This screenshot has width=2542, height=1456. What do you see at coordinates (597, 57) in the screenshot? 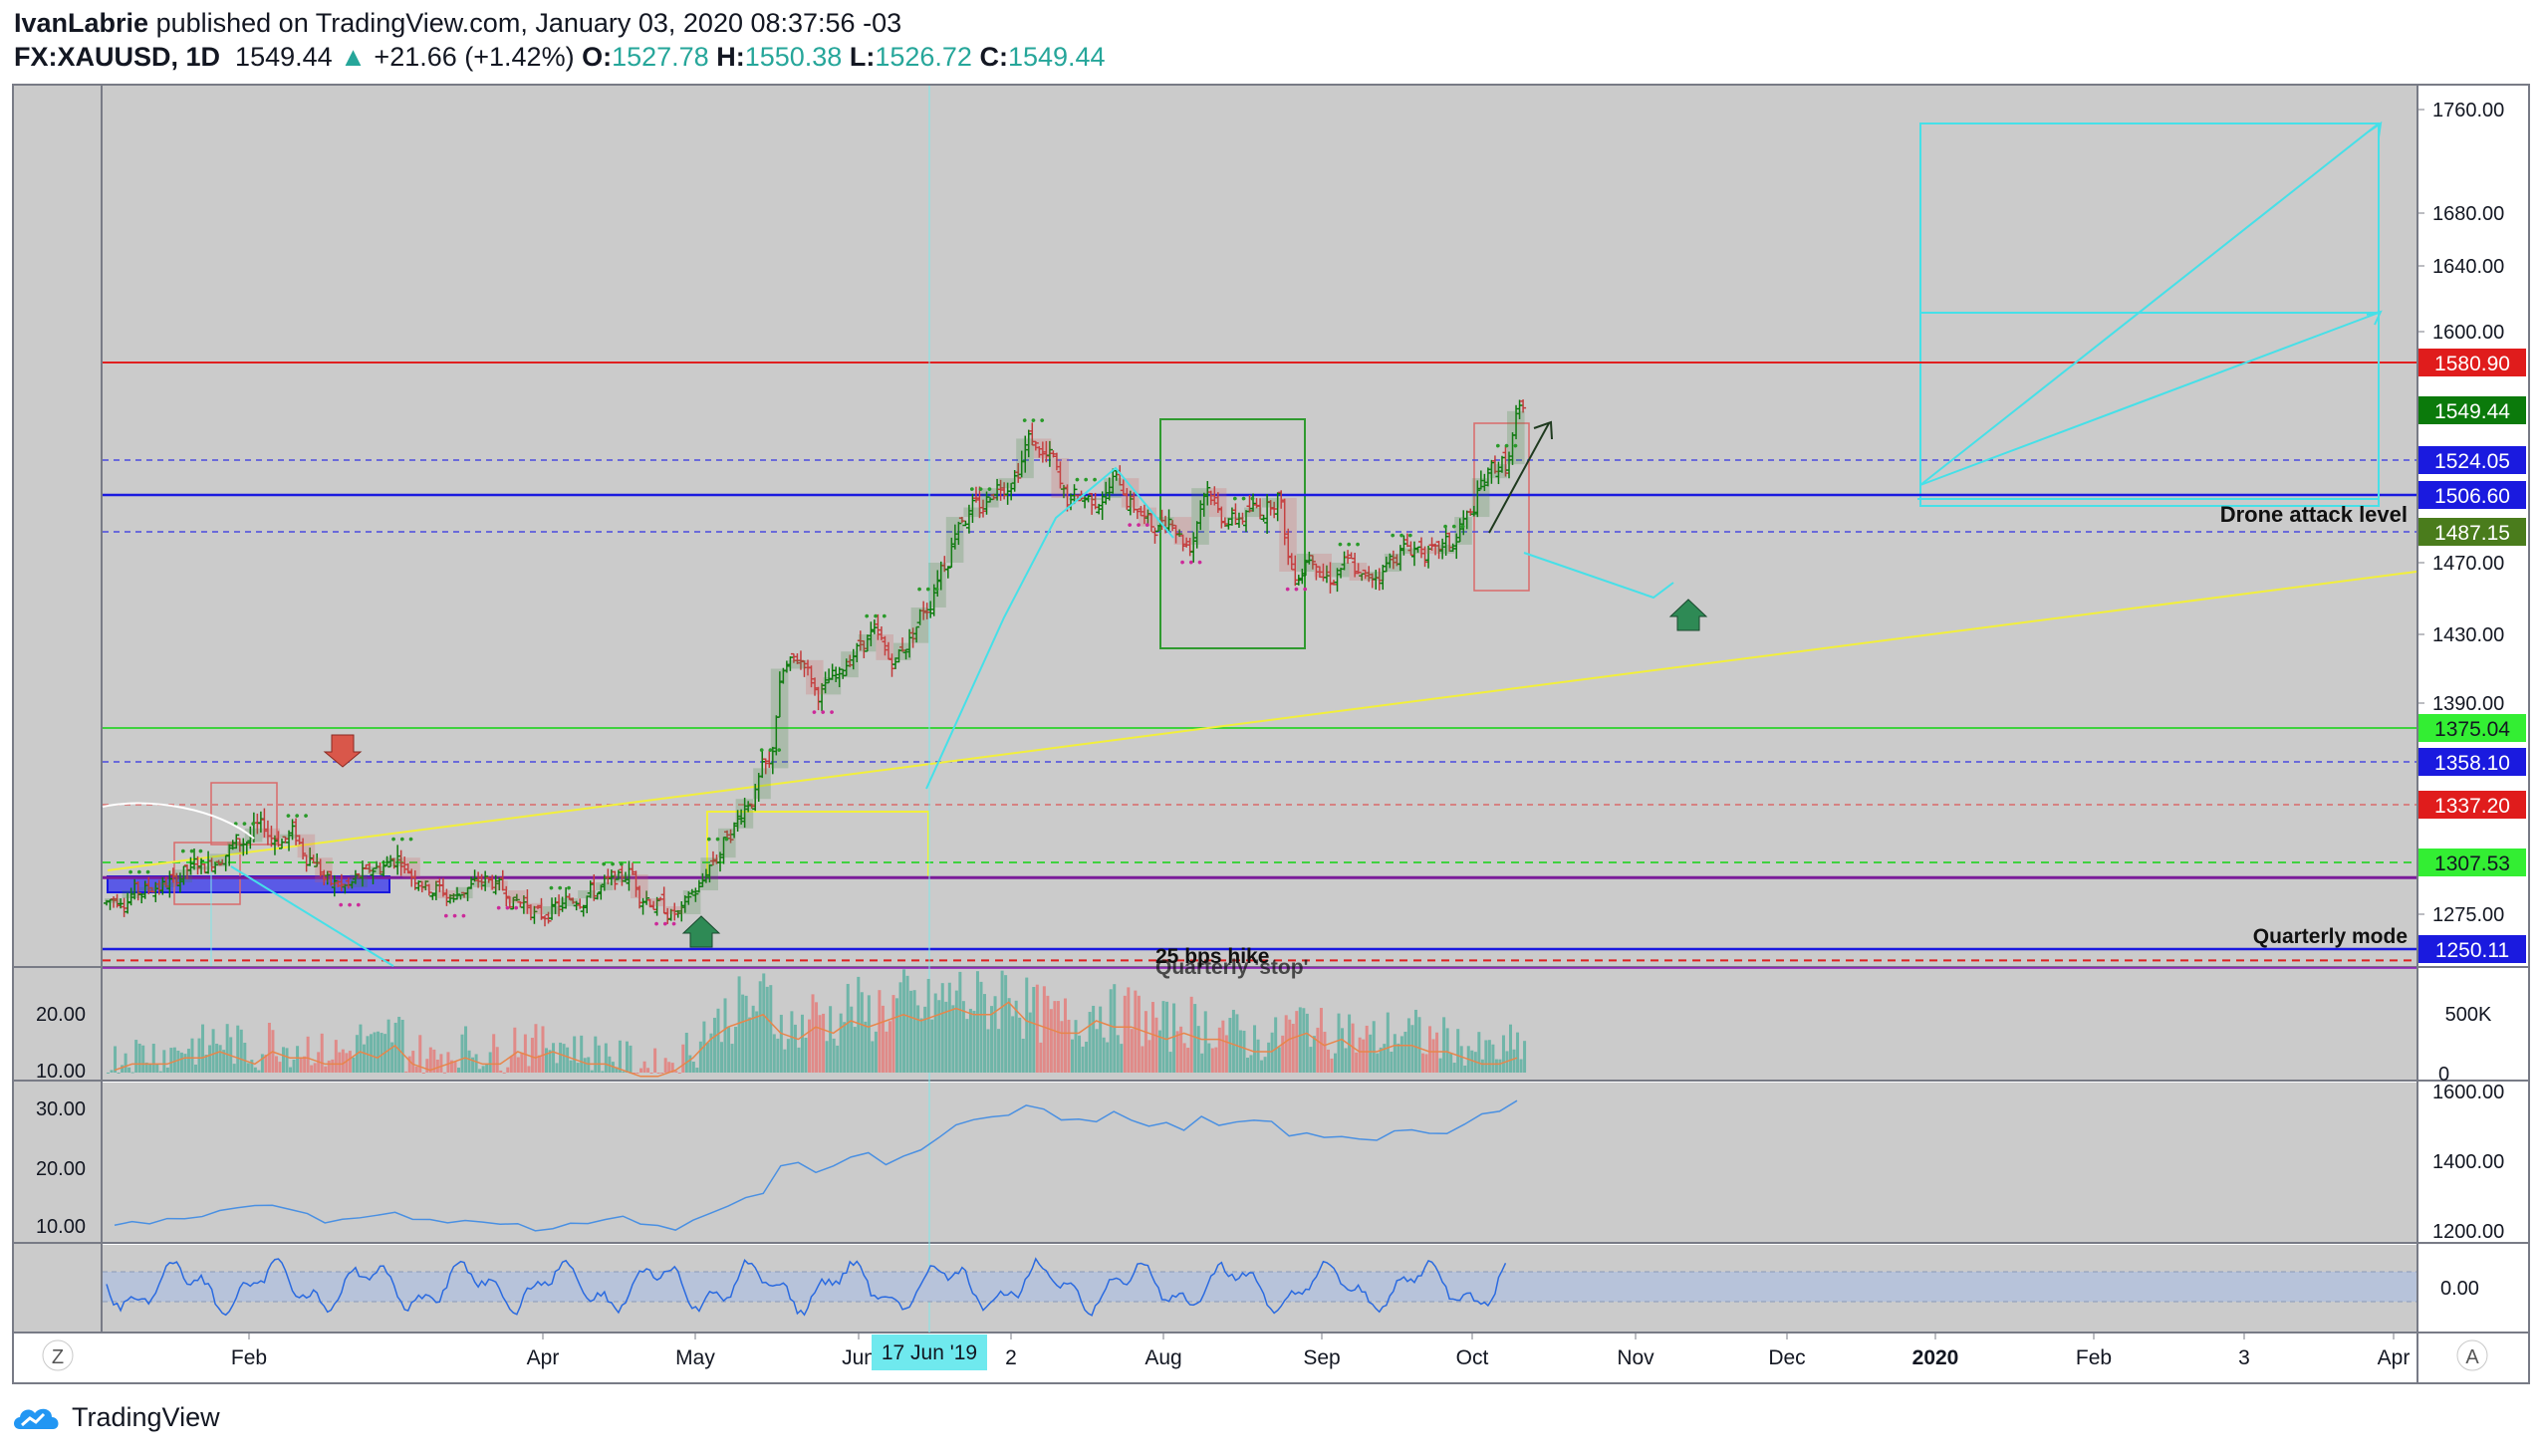
I see `open-label: O:` at bounding box center [597, 57].